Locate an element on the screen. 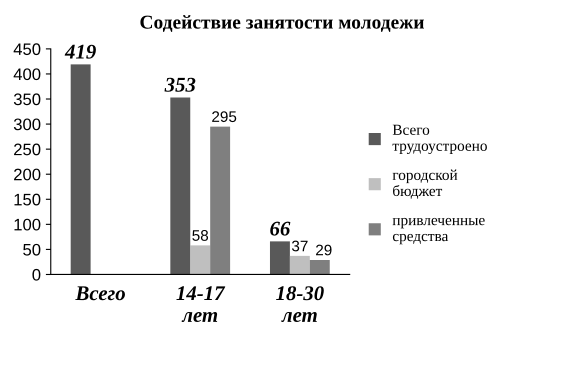 The height and width of the screenshot is (376, 564). data-label: 58 is located at coordinates (200, 235).